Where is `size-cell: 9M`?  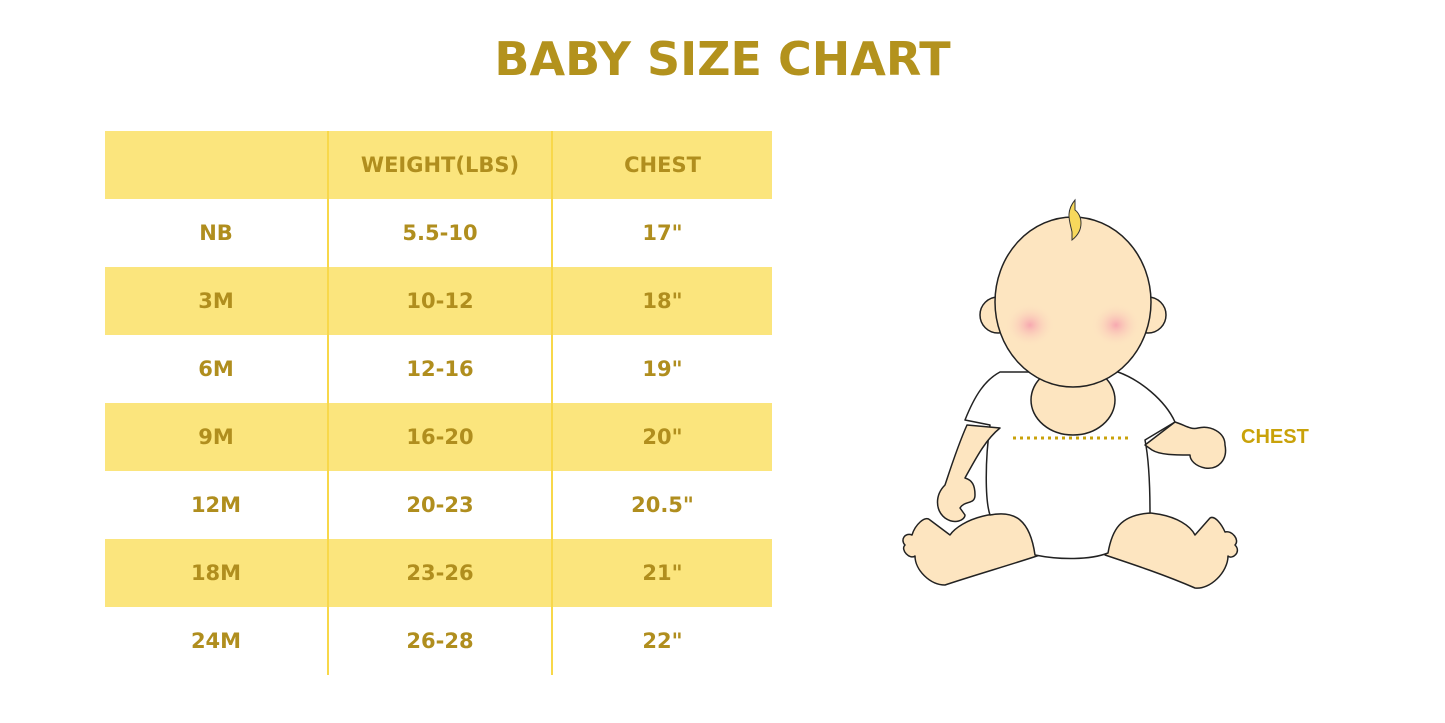
size-cell: 9M is located at coordinates (216, 437).